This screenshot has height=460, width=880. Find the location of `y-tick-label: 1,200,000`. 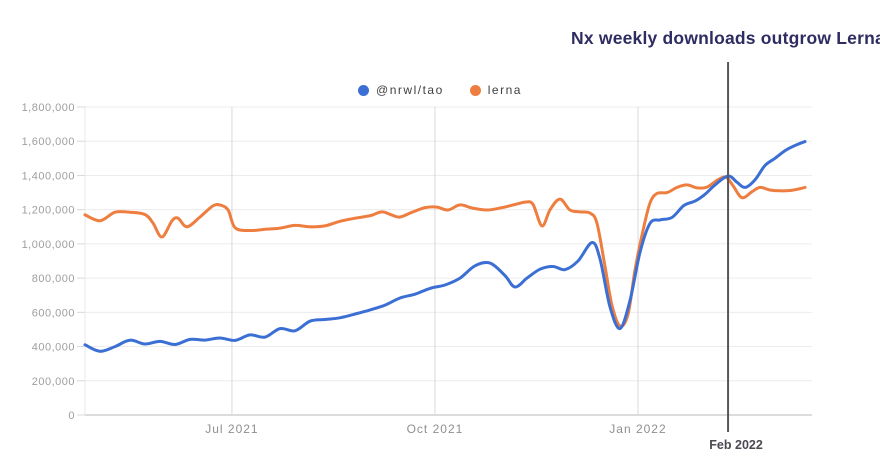

y-tick-label: 1,200,000 is located at coordinates (48, 211).